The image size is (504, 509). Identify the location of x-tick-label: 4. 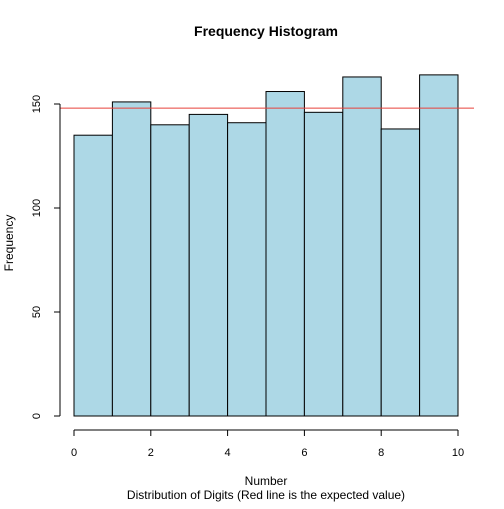
(228, 453).